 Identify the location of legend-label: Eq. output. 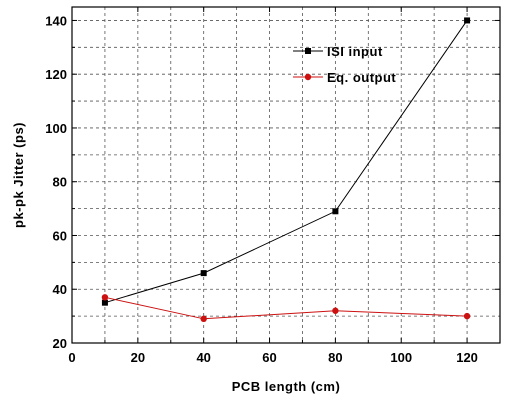
(361, 77).